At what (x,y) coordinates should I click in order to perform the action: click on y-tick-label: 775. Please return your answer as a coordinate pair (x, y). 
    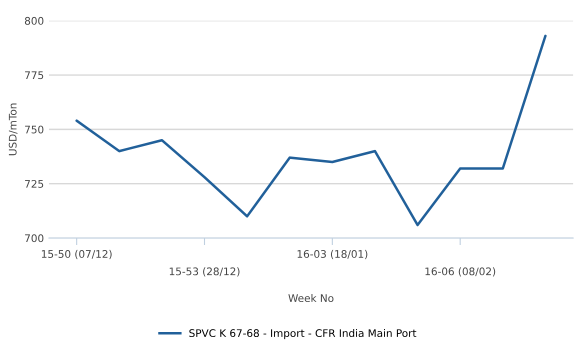
    Looking at the image, I should click on (34, 75).